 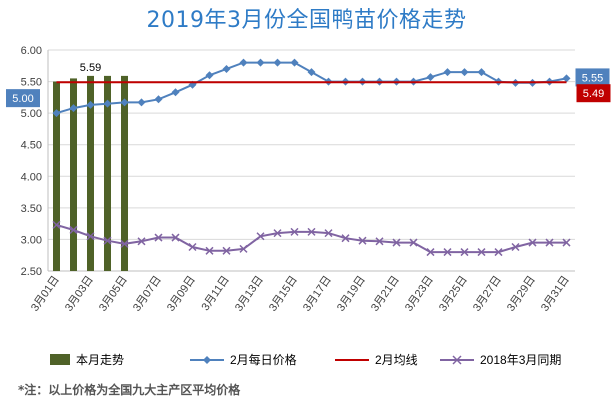 What do you see at coordinates (31, 51) in the screenshot?
I see `y-tick-label: 6.00` at bounding box center [31, 51].